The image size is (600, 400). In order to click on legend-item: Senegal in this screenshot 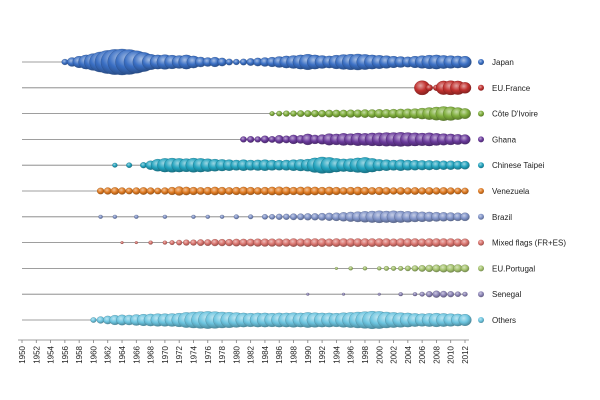, I will do `click(500, 294)`.